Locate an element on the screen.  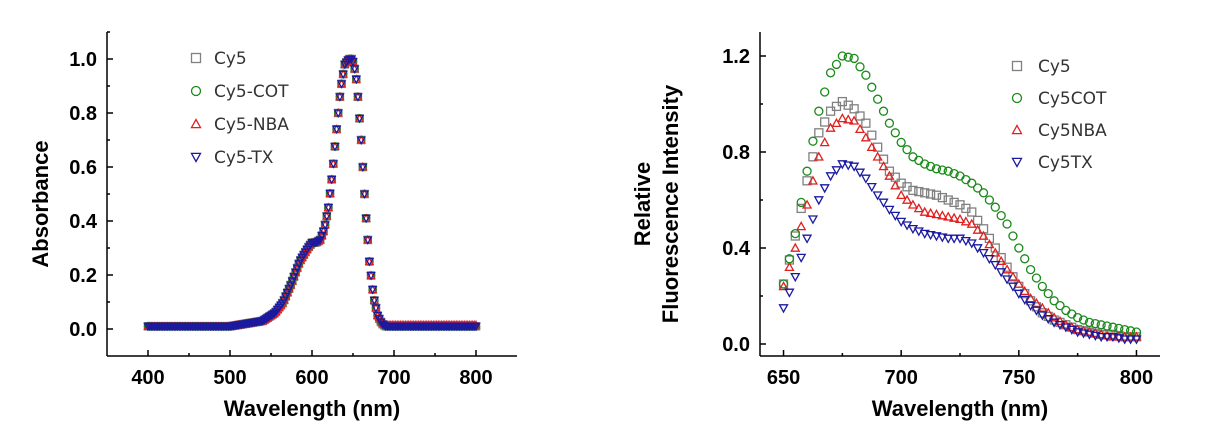
x-tick-label: 650 is located at coordinates (783, 378).